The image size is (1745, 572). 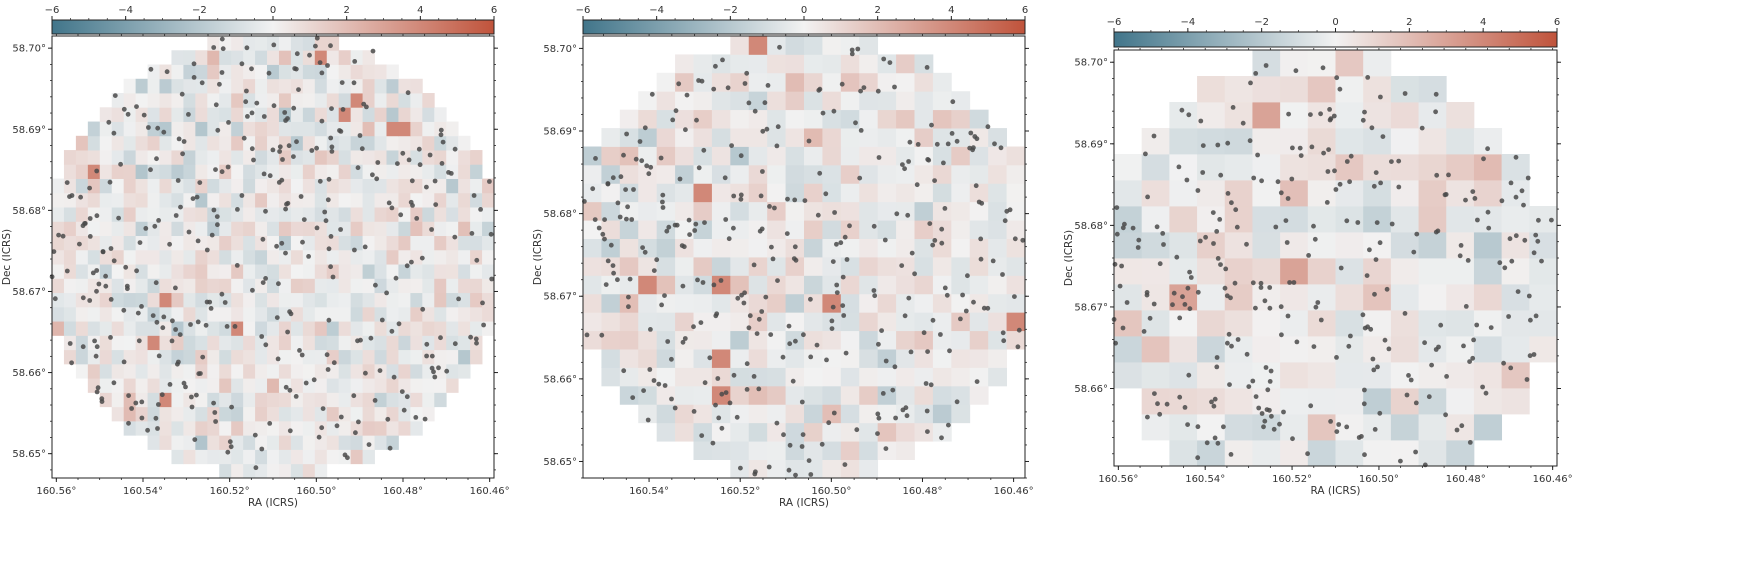 I want to click on colorbar-tick-label: 4, so click(x=420, y=10).